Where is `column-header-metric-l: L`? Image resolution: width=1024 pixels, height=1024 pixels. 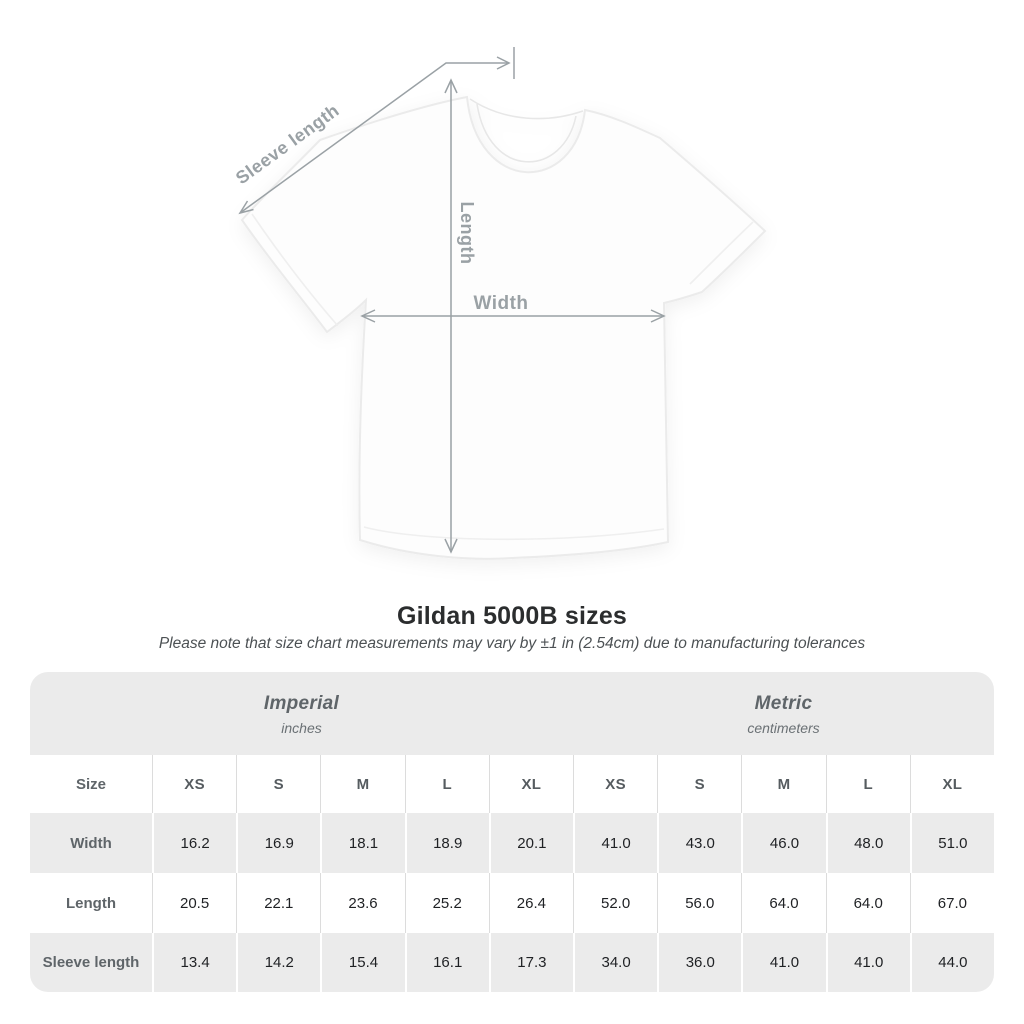
column-header-metric-l: L is located at coordinates (867, 784).